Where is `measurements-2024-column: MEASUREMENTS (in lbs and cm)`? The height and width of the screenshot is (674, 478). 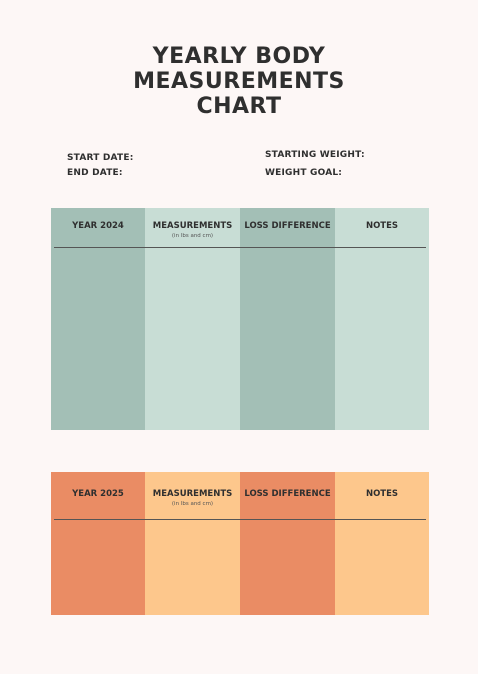 measurements-2024-column: MEASUREMENTS (in lbs and cm) is located at coordinates (192, 319).